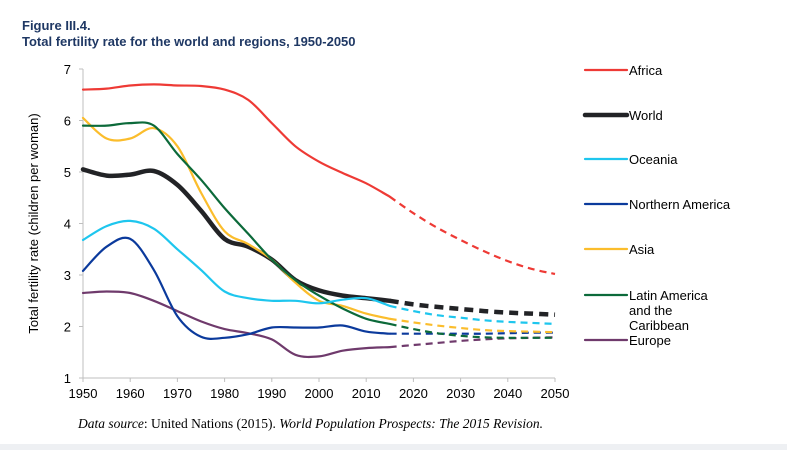 The image size is (787, 450). I want to click on x-tick-label: 1950, so click(83, 393).